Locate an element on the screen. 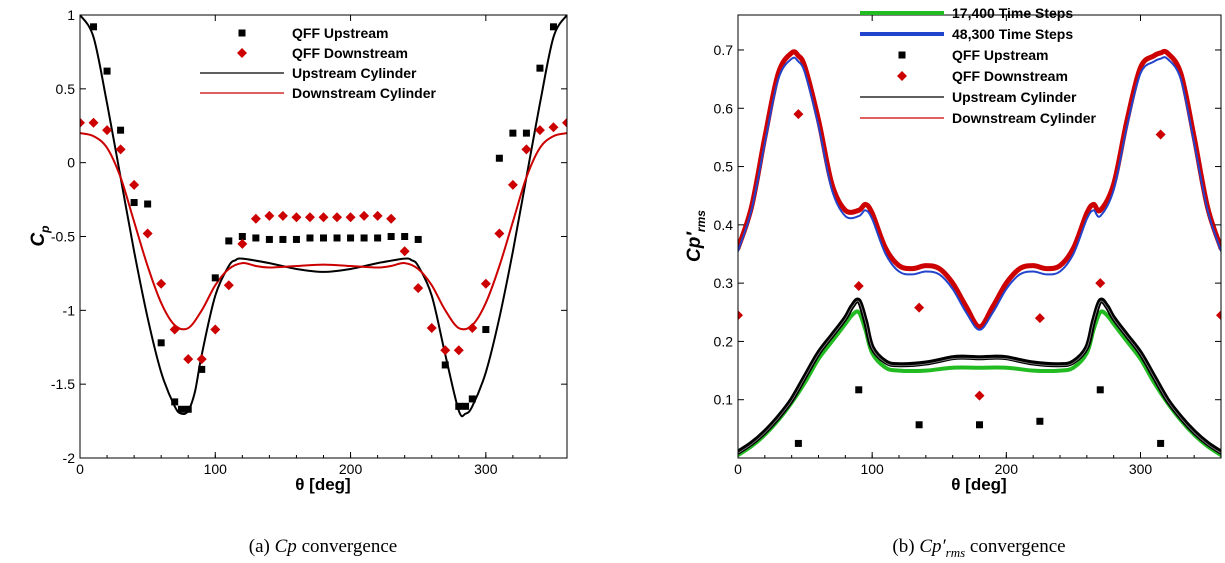 This screenshot has width=1225, height=563. series-line-17-400-time-steps is located at coordinates (979, 383).